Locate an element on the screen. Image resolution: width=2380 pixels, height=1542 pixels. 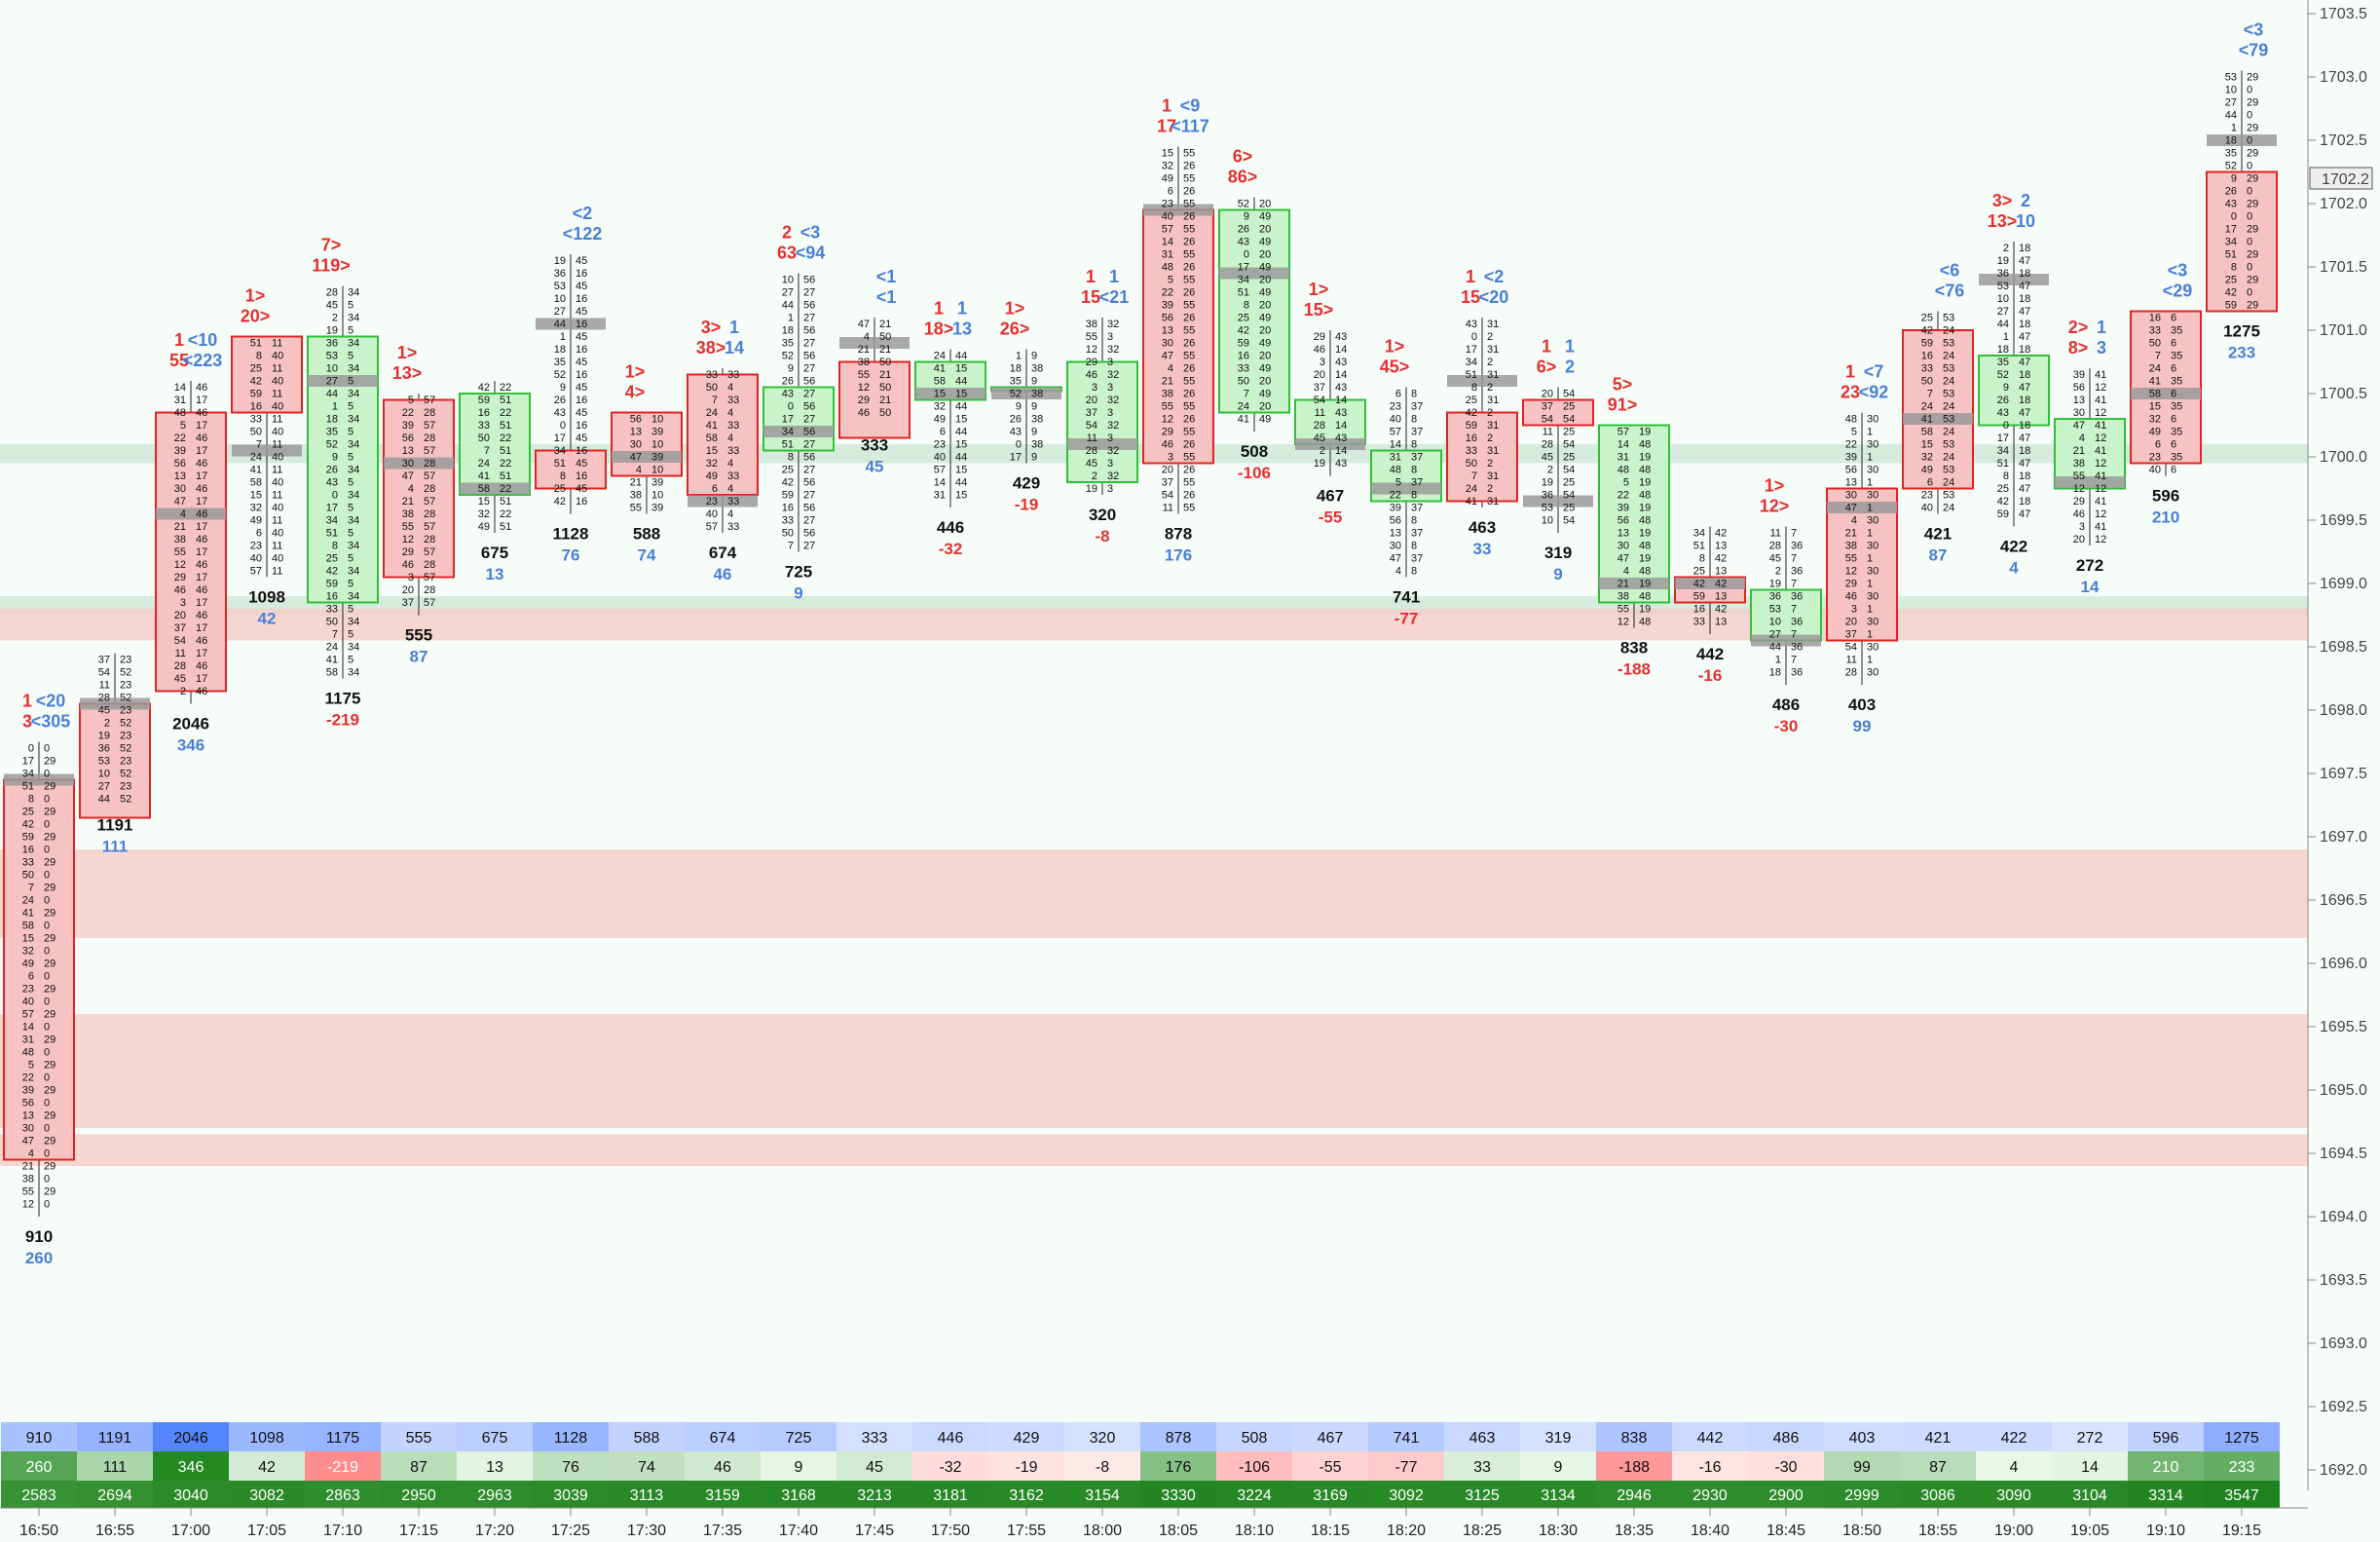
ask-volume: 54 is located at coordinates (1569, 394).